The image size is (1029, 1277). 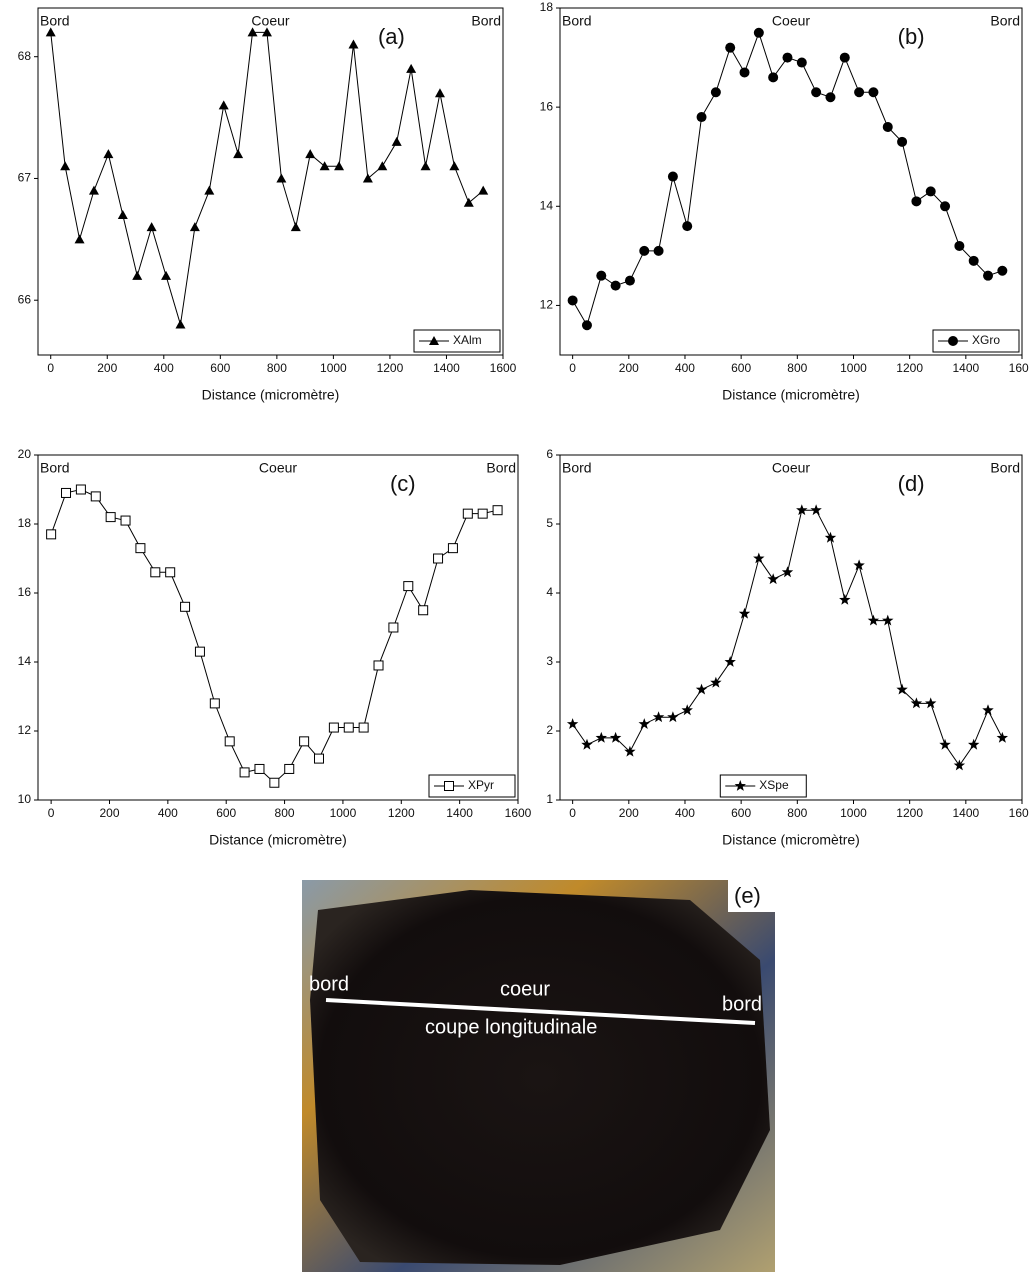 I want to click on panel-label: (a), so click(x=391, y=36).